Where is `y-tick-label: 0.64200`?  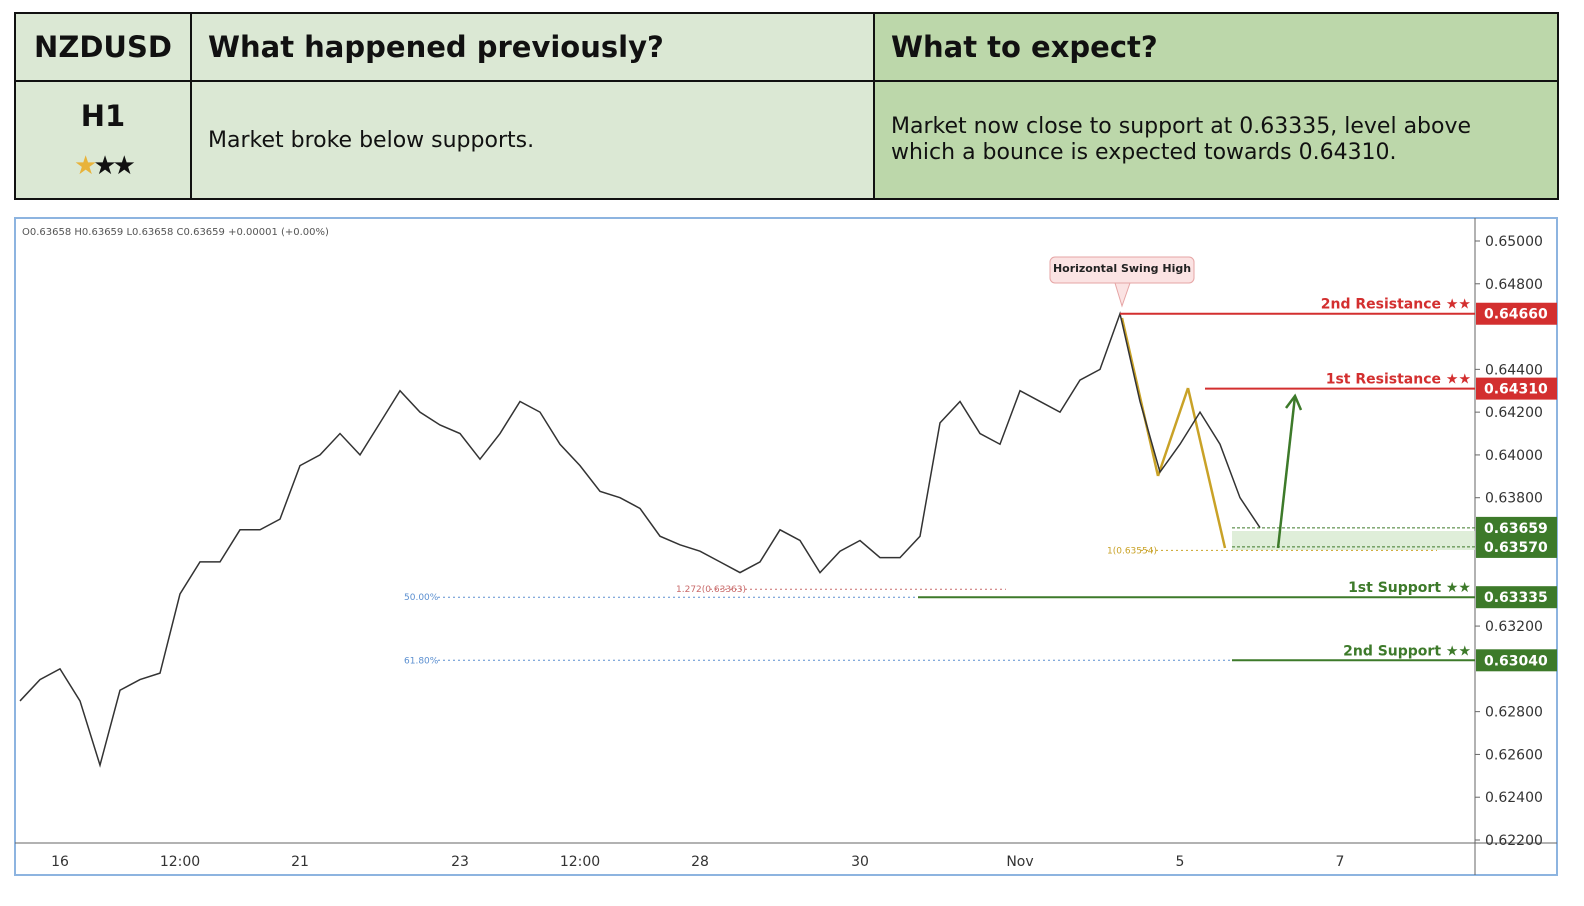 y-tick-label: 0.64200 is located at coordinates (1514, 413).